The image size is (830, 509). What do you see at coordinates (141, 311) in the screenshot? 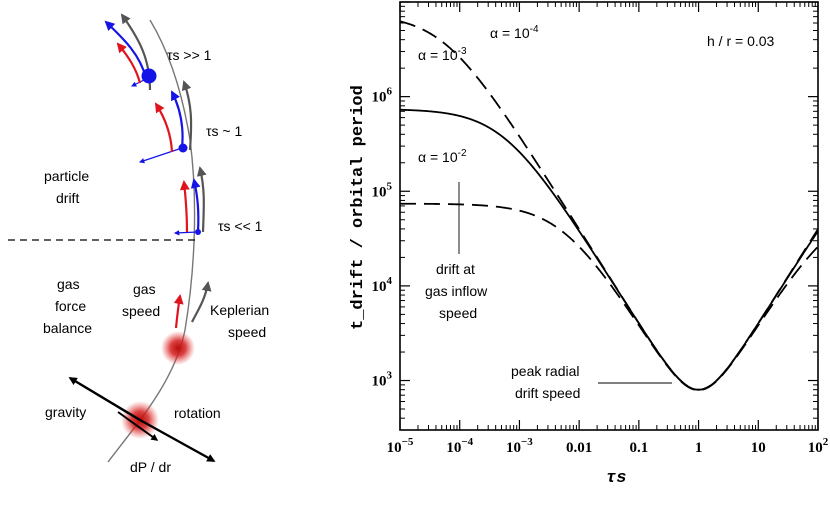
I see `label-gas-speed-2: speed` at bounding box center [141, 311].